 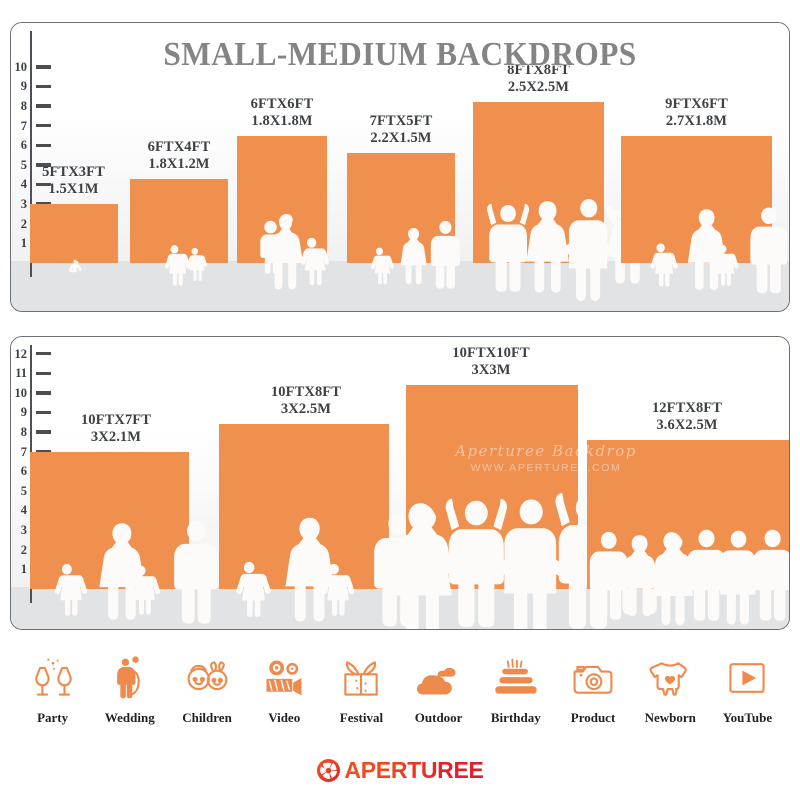 I want to click on category-label: Newborn, so click(x=670, y=717).